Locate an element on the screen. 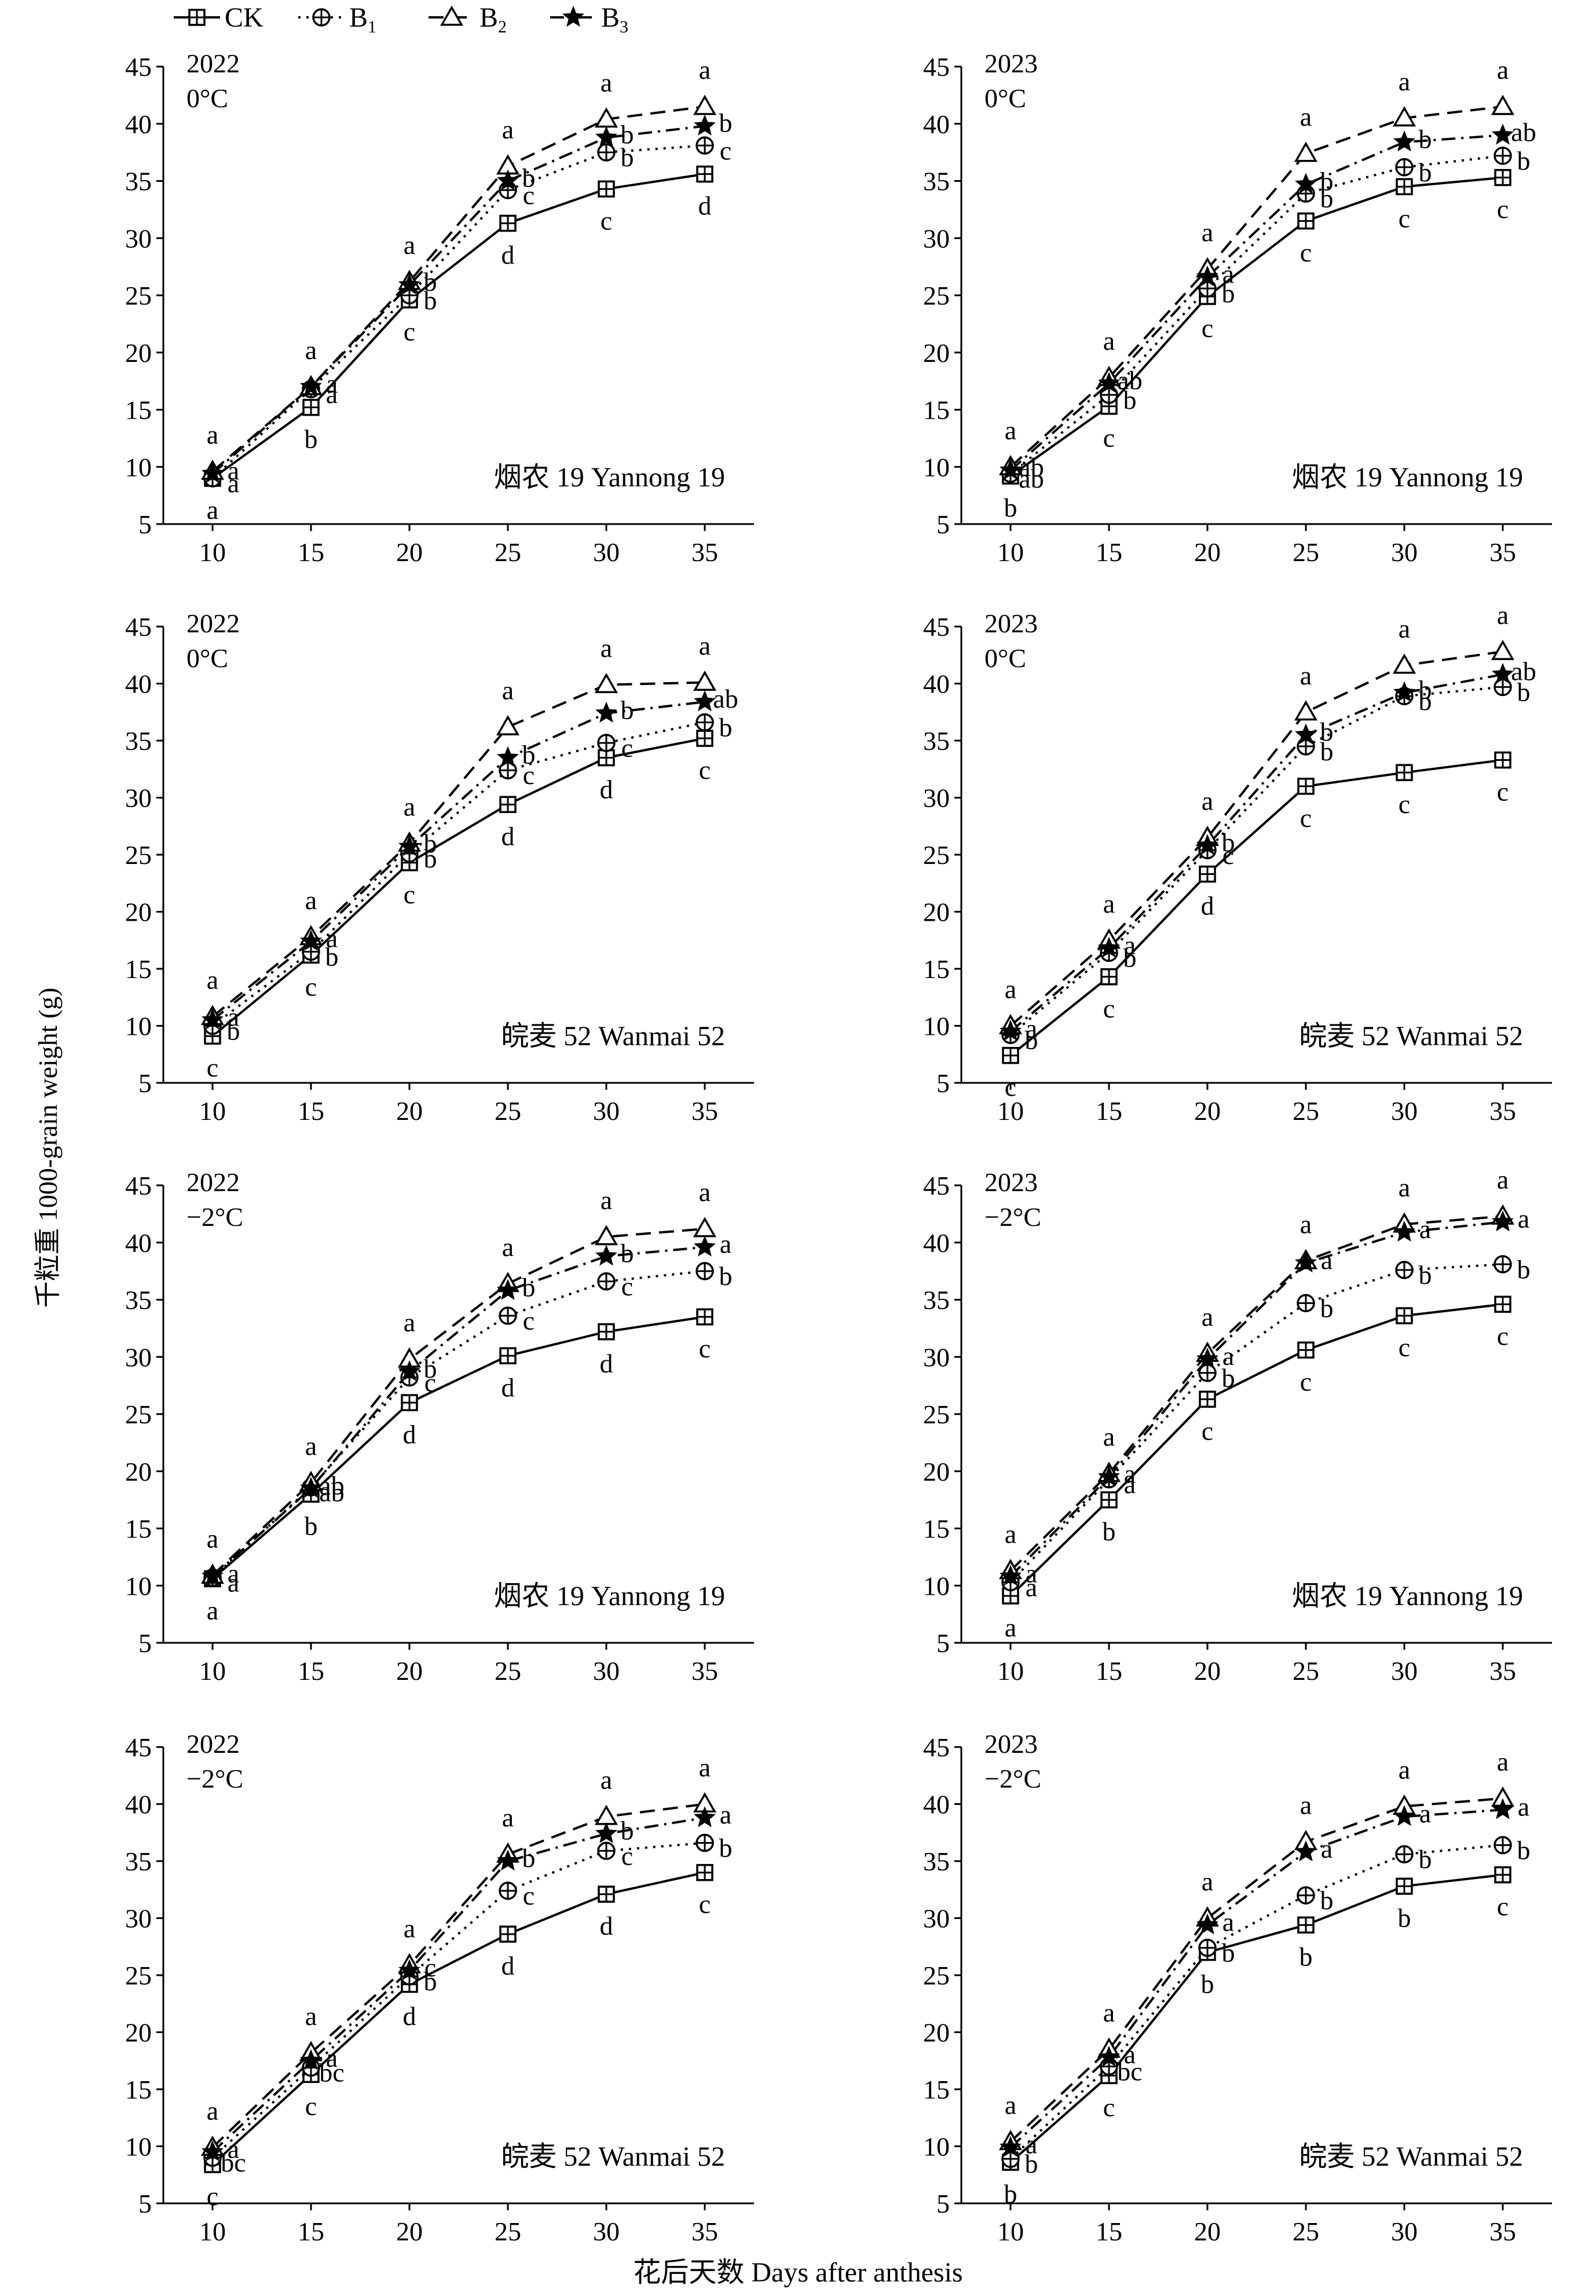  significance-letter: ab is located at coordinates (1523, 132).